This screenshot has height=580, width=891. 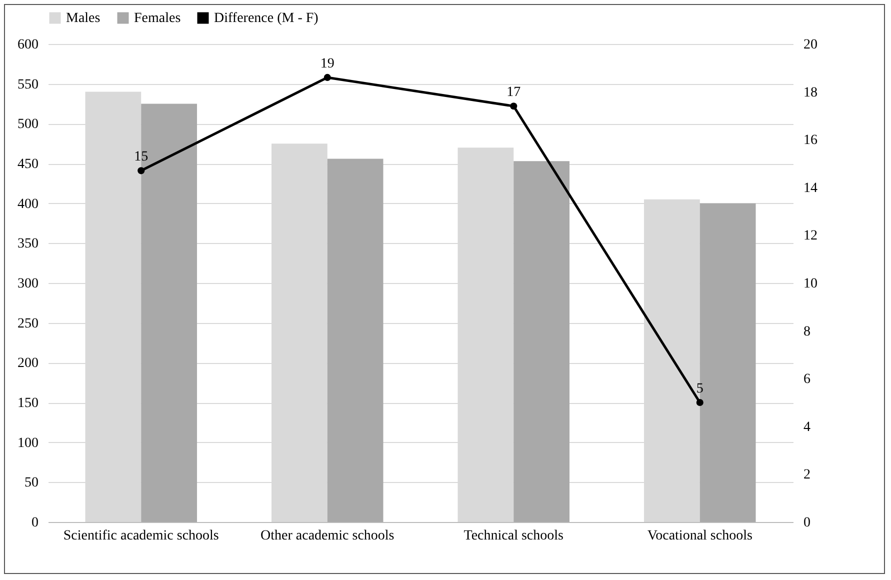 I want to click on data-label: 5, so click(x=700, y=389).